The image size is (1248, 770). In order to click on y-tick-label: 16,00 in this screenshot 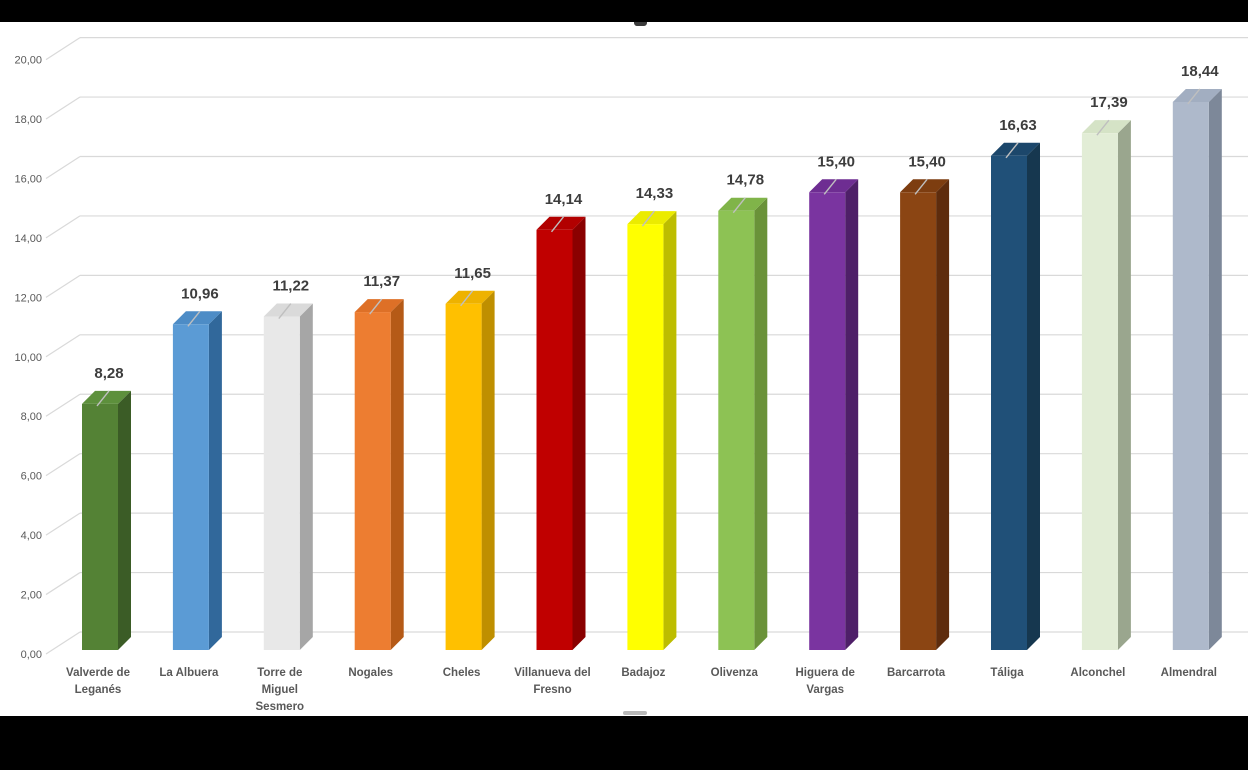, I will do `click(28, 179)`.